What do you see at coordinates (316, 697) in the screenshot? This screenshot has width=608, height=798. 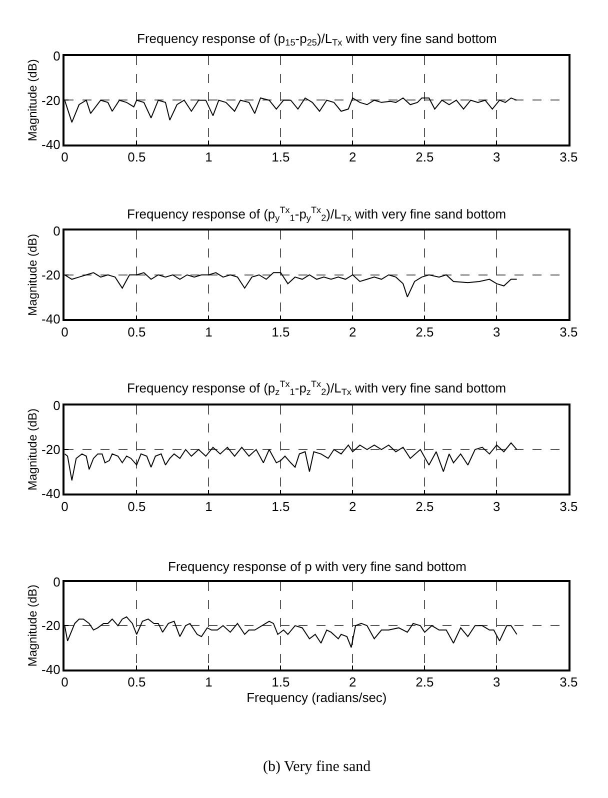 I see `x-axis-title: Frequency (radians/sec)` at bounding box center [316, 697].